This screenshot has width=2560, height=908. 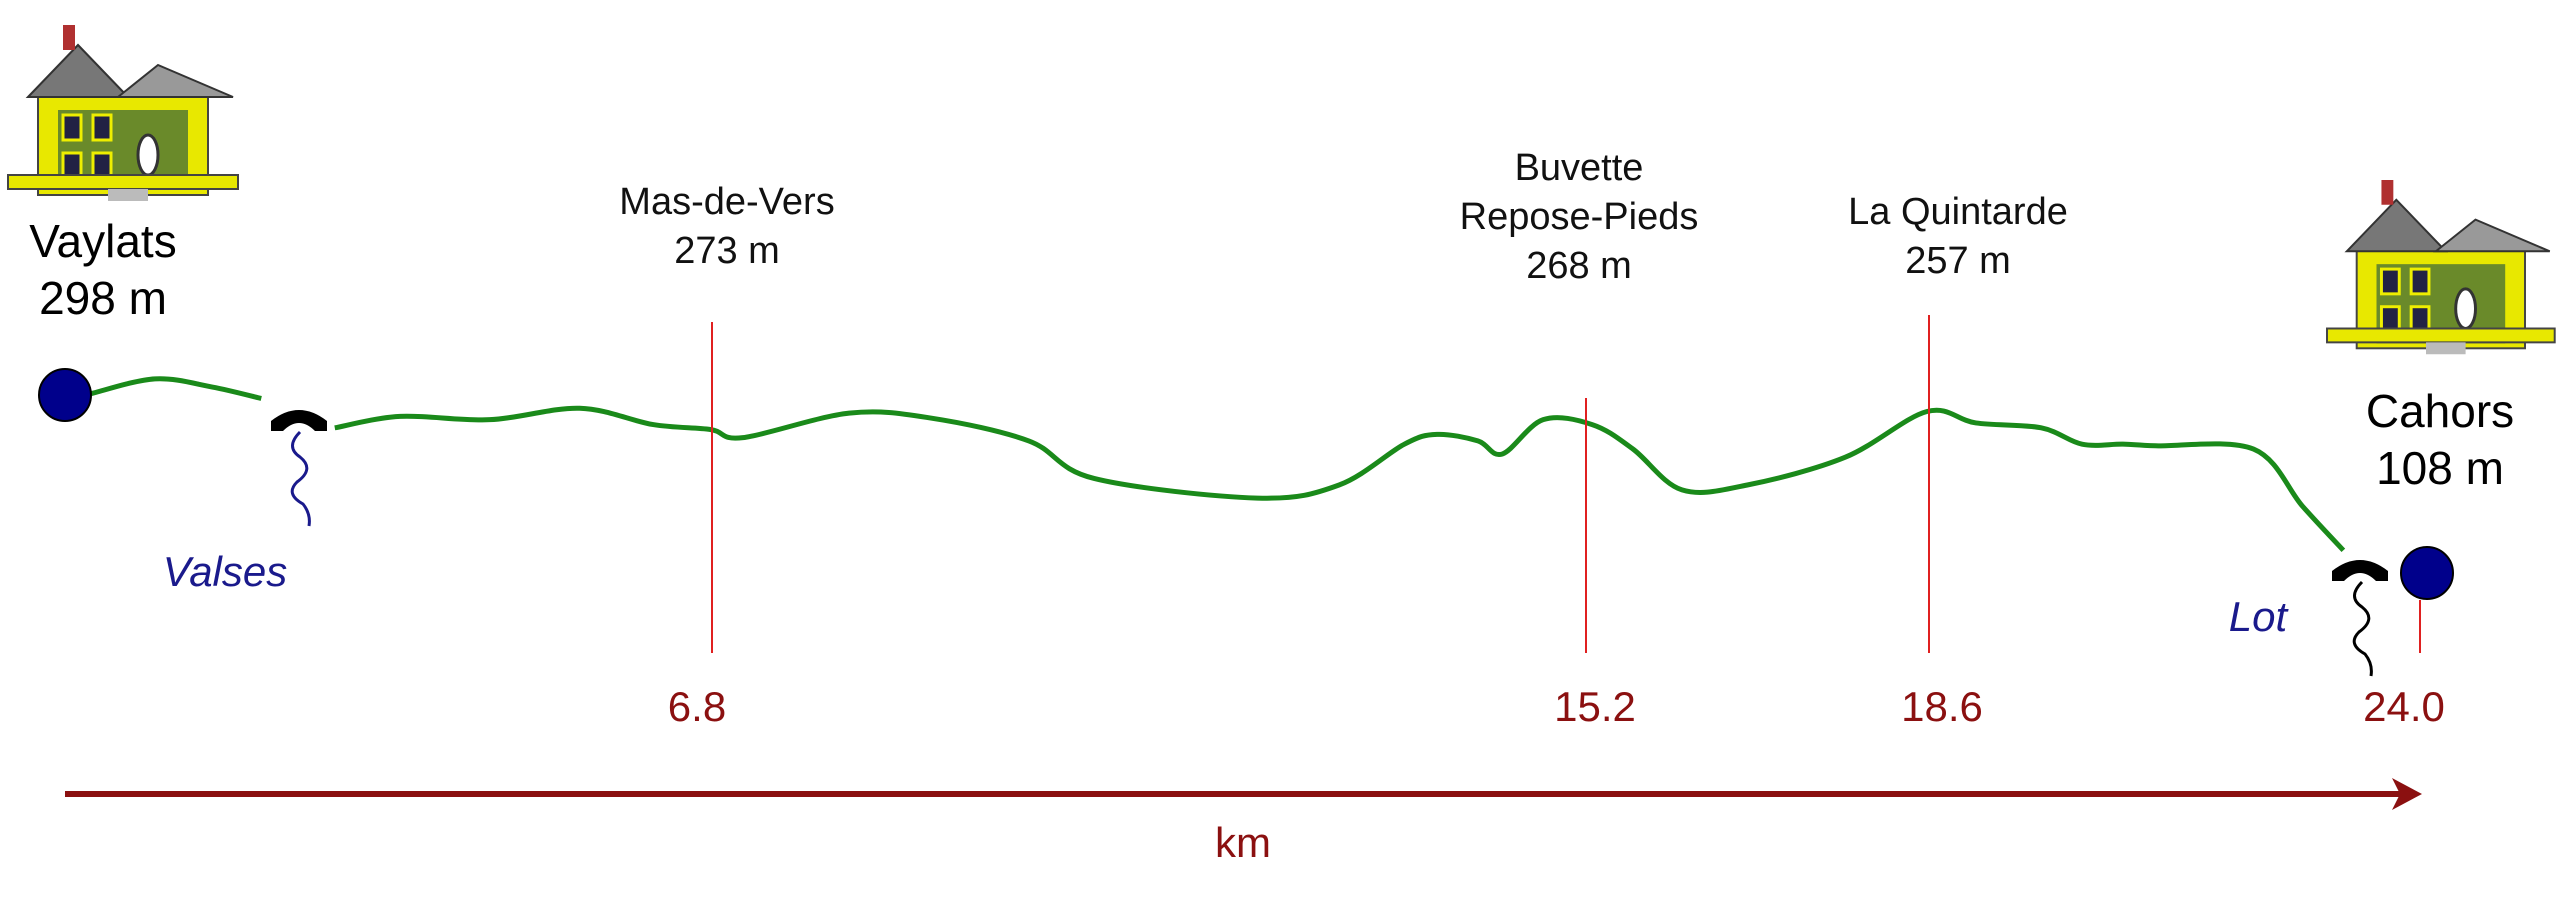 What do you see at coordinates (103, 298) in the screenshot?
I see `place-elevation: 298 m` at bounding box center [103, 298].